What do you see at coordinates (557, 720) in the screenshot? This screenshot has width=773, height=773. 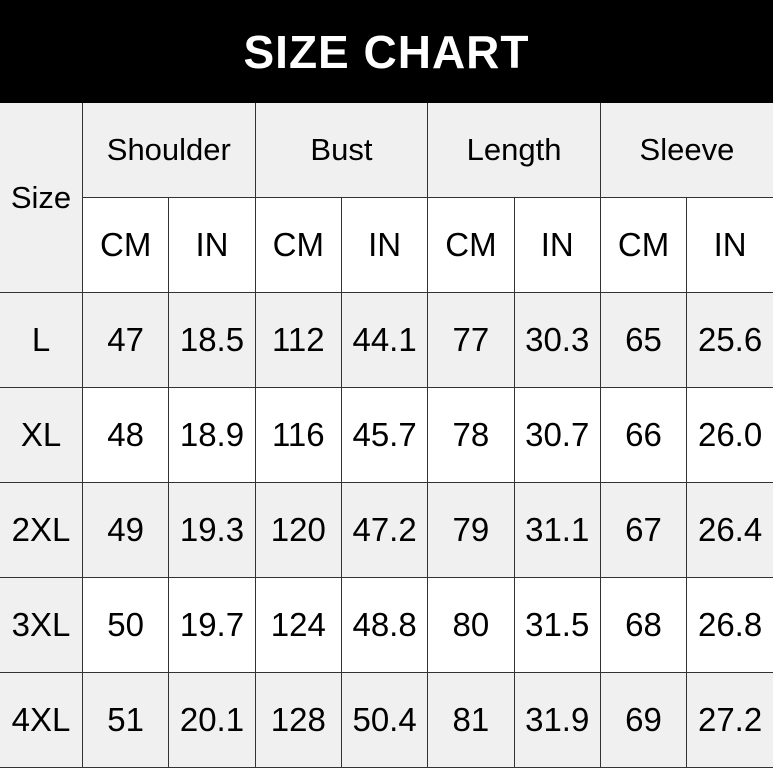 I see `value-cell: 31.9` at bounding box center [557, 720].